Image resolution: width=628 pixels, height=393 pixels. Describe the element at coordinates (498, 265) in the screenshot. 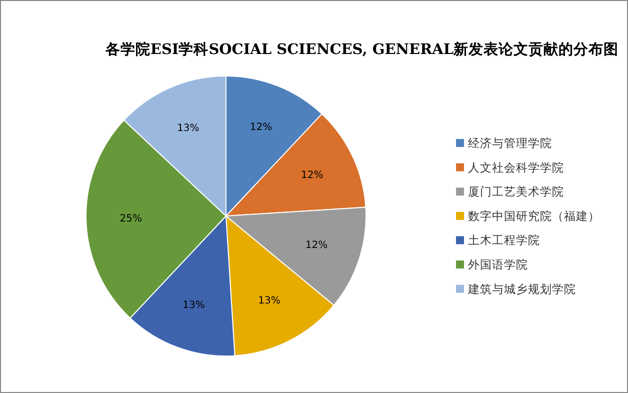

I see `legend-label: 外国语学院` at that location.